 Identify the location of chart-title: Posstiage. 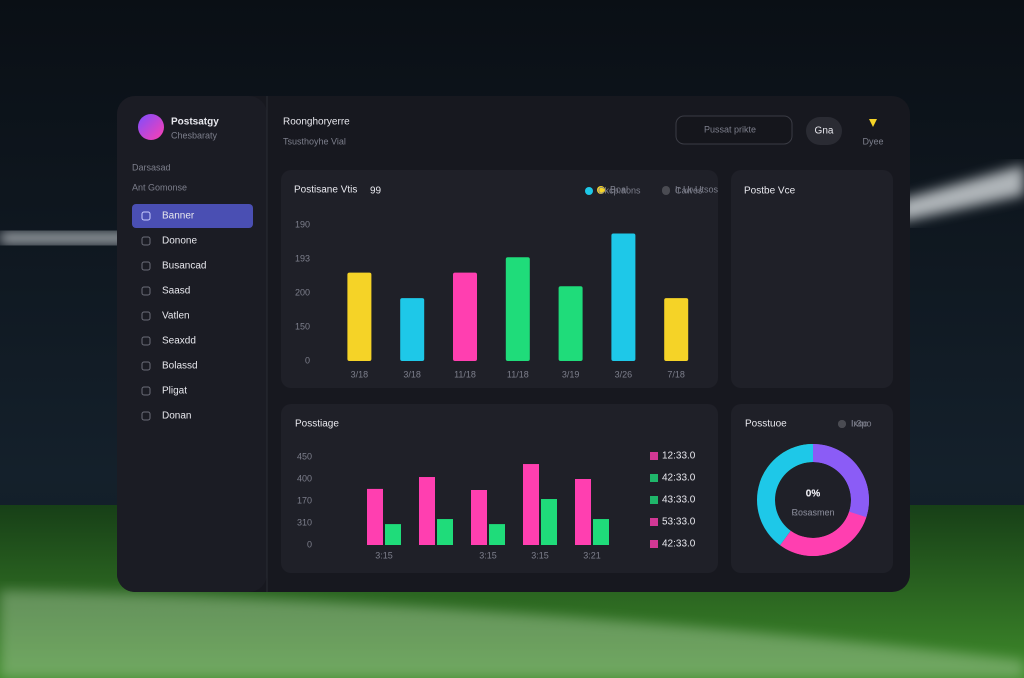
(317, 424).